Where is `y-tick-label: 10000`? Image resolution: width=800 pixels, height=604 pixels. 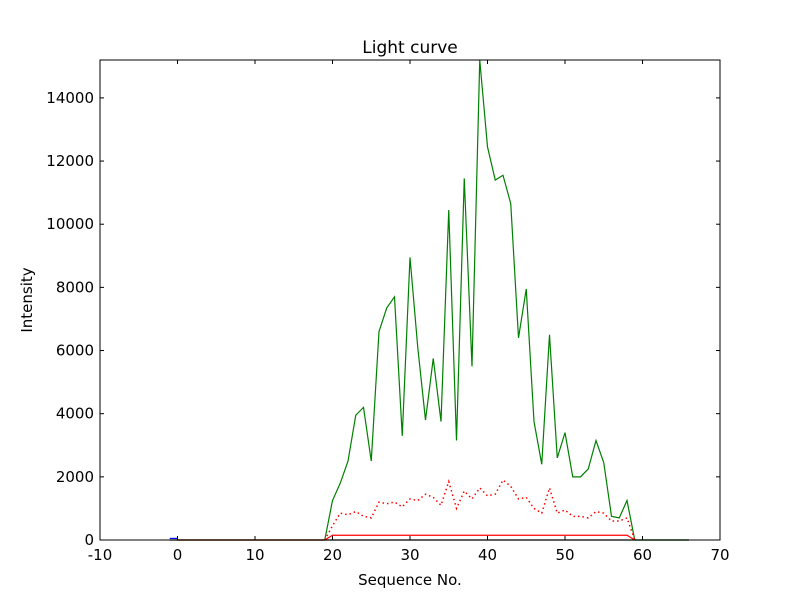 y-tick-label: 10000 is located at coordinates (70, 224).